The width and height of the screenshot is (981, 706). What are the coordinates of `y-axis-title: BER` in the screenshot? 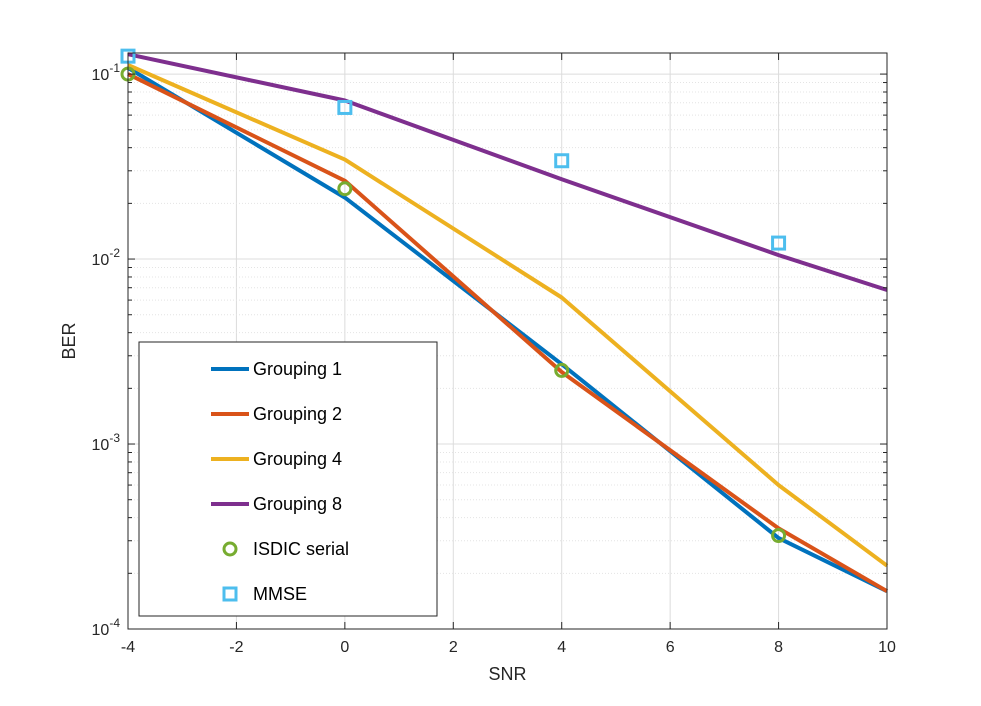 It's located at (69, 340).